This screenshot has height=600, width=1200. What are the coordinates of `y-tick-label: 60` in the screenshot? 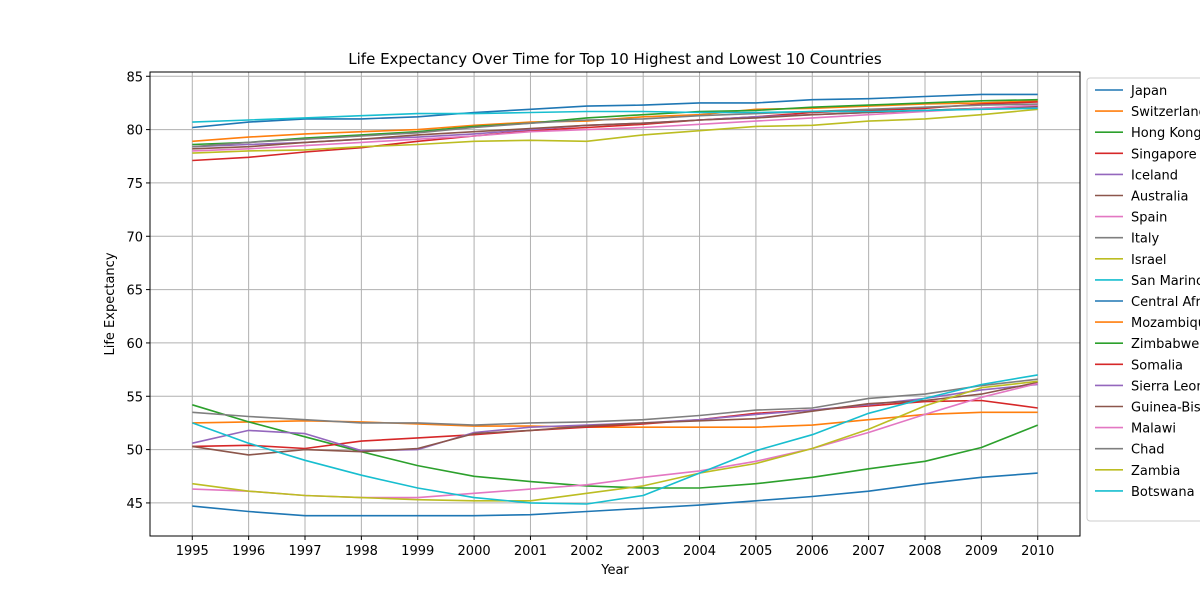 It's located at (134, 344).